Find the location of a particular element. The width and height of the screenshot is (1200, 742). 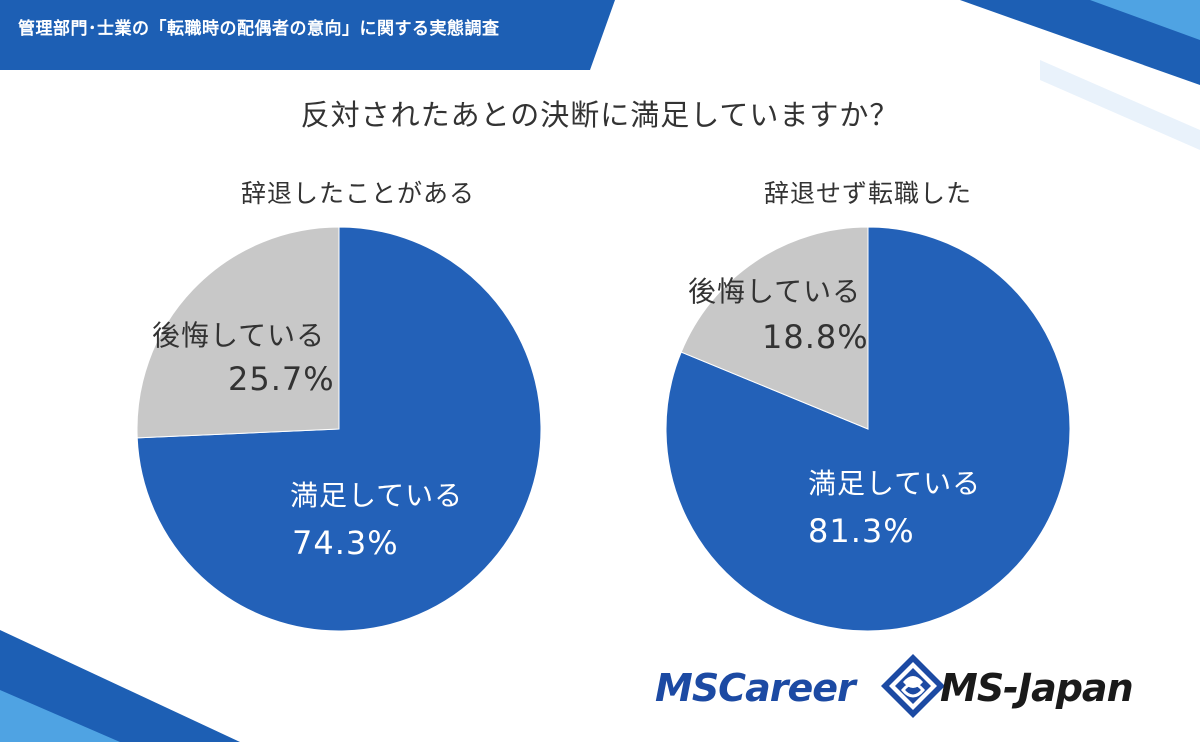

header-banner is located at coordinates (307, 35).